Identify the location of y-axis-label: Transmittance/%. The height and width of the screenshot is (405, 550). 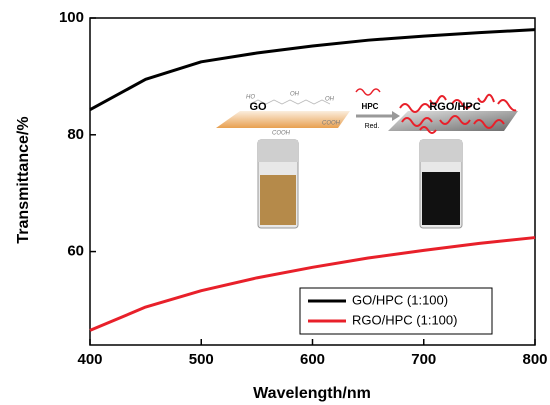
(23, 179).